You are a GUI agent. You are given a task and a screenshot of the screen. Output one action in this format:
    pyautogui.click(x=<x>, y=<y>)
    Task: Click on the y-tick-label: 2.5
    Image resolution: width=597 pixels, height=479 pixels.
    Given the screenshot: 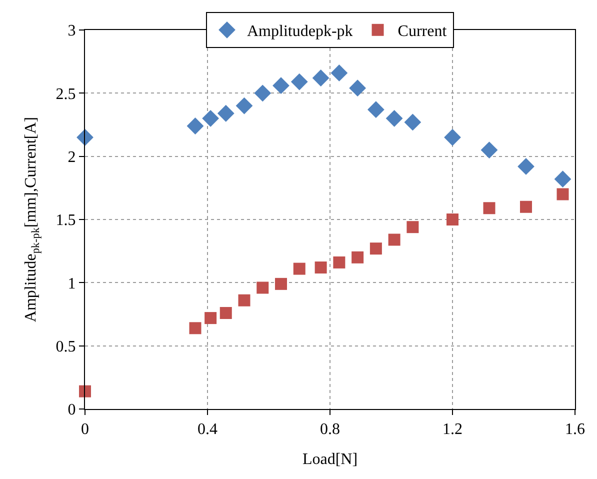 What is the action you would take?
    pyautogui.click(x=66, y=94)
    